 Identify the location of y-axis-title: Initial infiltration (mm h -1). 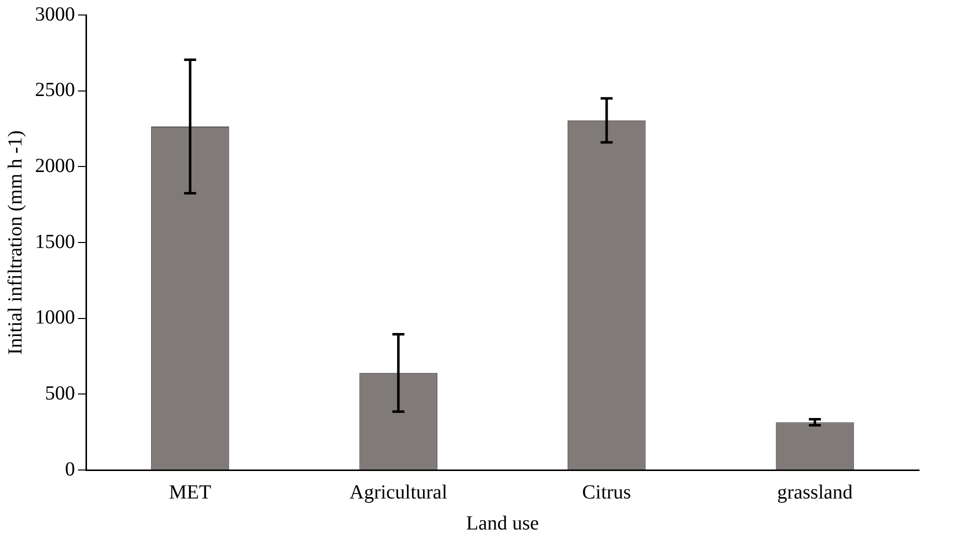
(15, 242).